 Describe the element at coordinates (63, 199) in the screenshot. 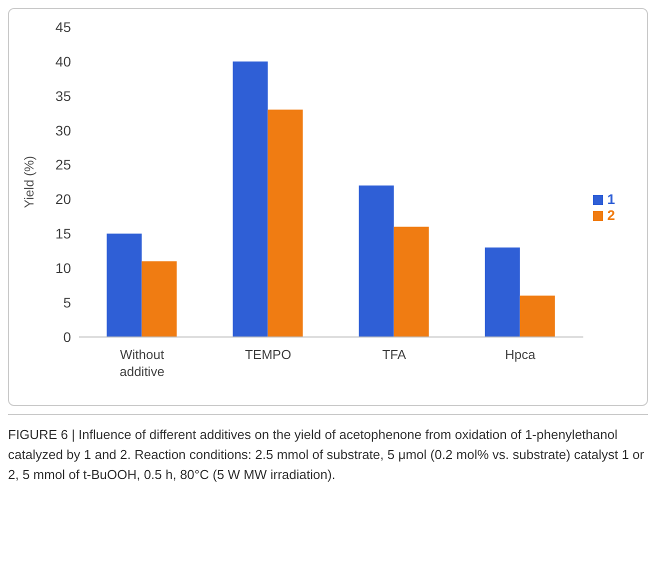

I see `y-tick-label: 20` at that location.